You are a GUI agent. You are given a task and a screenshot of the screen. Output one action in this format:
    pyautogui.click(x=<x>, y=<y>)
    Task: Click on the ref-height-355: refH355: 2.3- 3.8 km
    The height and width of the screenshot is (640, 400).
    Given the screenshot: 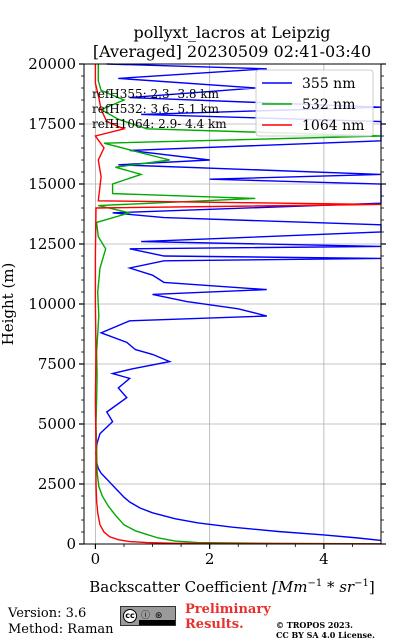 What is the action you would take?
    pyautogui.click(x=156, y=94)
    